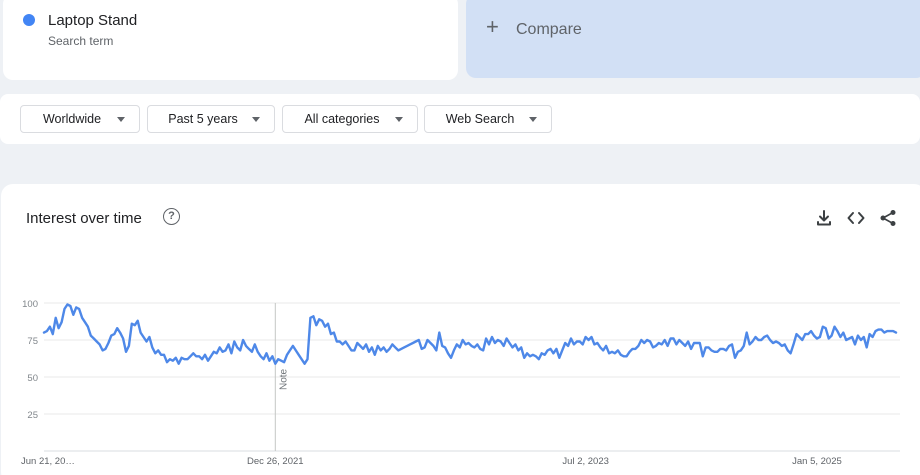  I want to click on compare-card: + Compare, so click(693, 39).